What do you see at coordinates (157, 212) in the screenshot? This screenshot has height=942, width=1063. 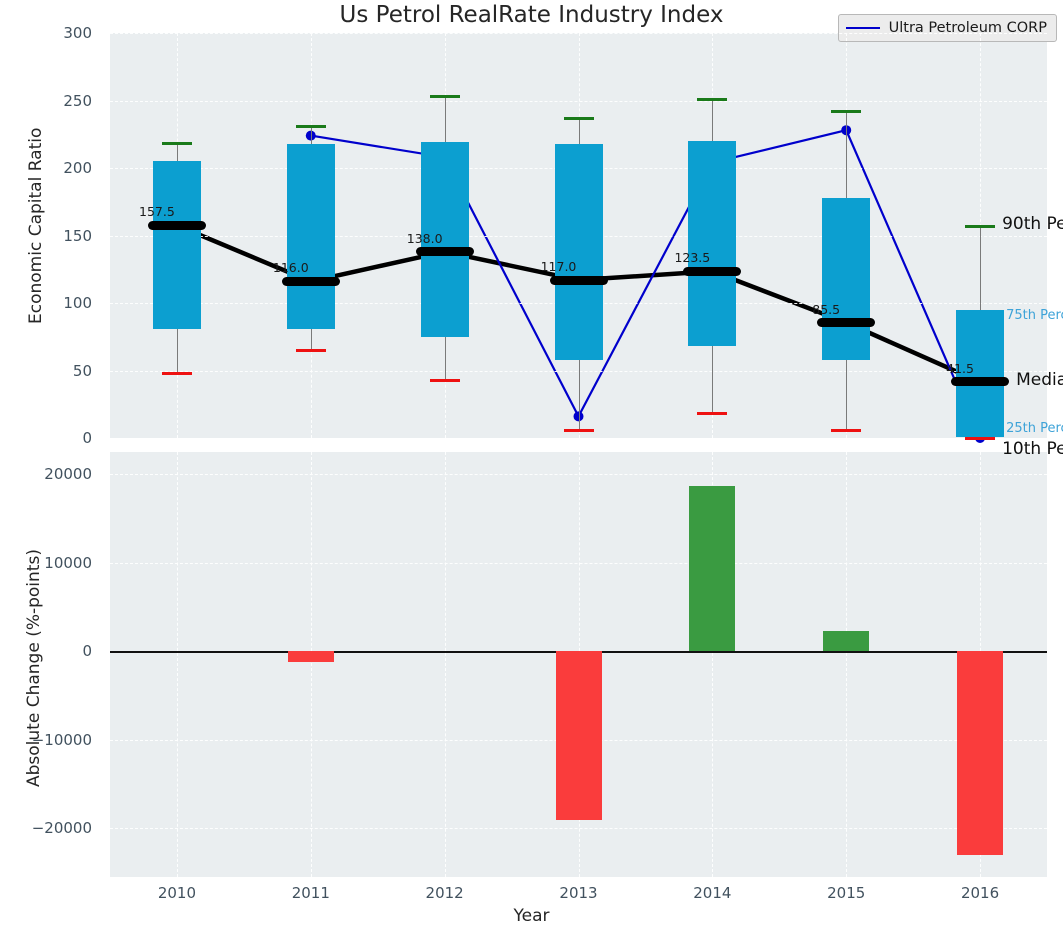 I see `median-value-label-2010: 157.5` at bounding box center [157, 212].